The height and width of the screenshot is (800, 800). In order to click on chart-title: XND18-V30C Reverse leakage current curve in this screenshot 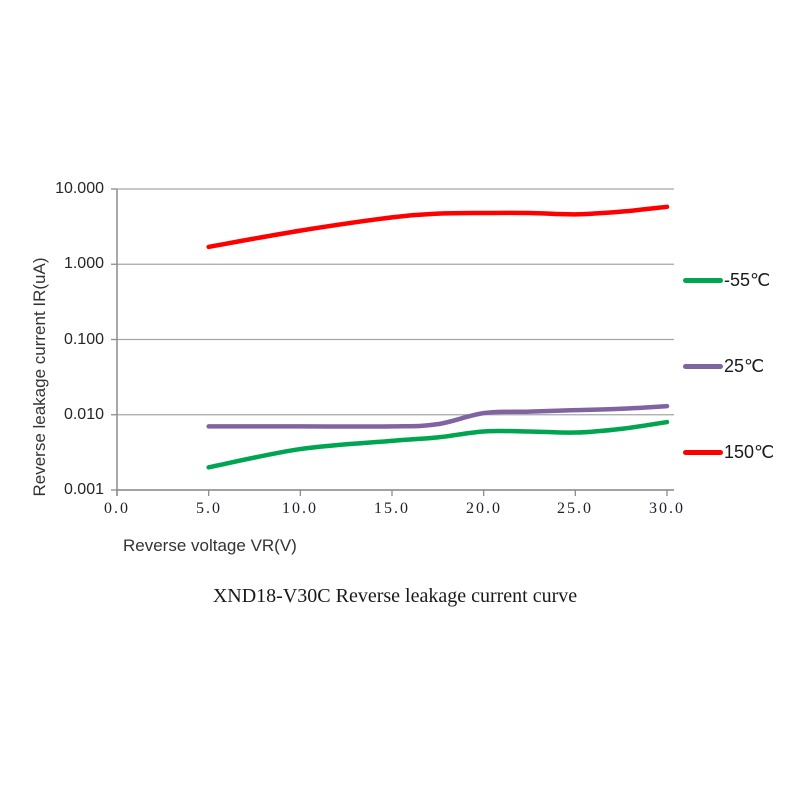, I will do `click(395, 596)`.